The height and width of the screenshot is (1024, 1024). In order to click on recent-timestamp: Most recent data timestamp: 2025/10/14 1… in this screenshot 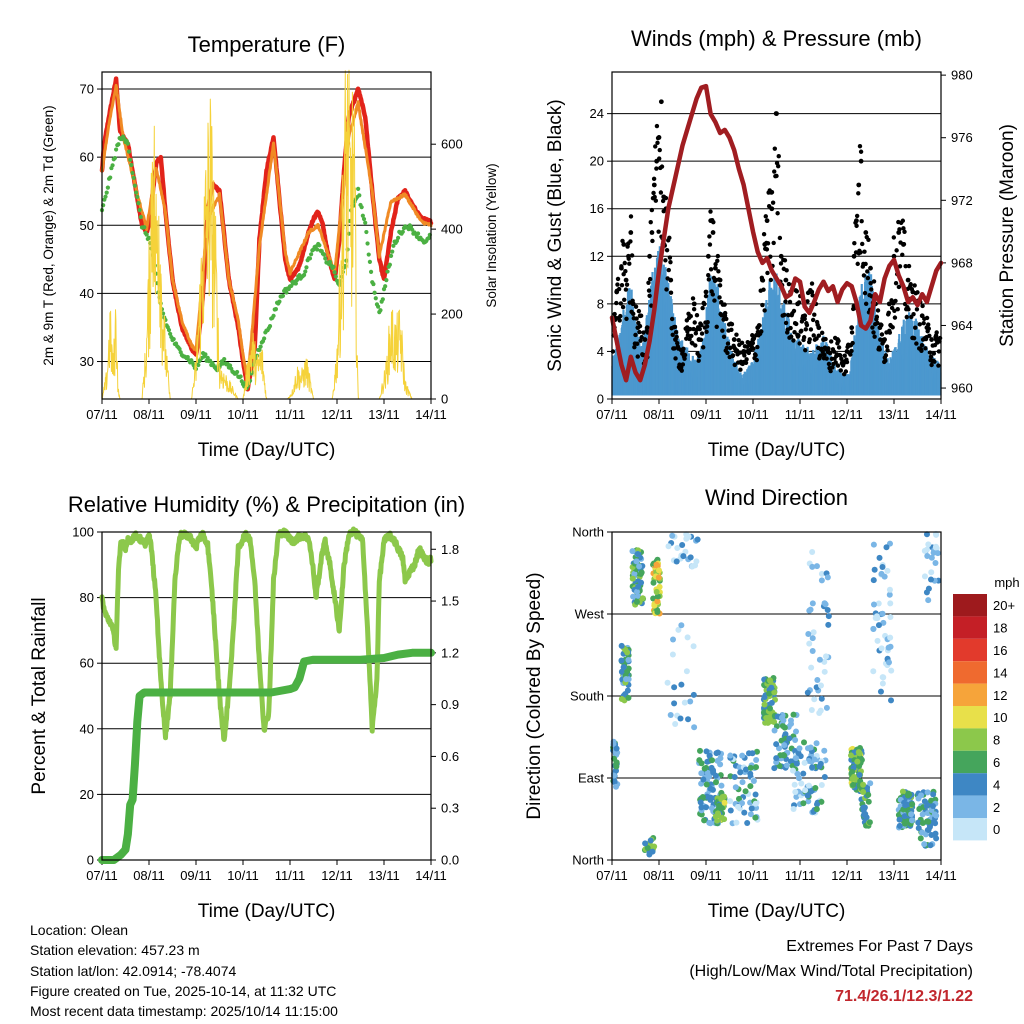, I will do `click(184, 1011)`.